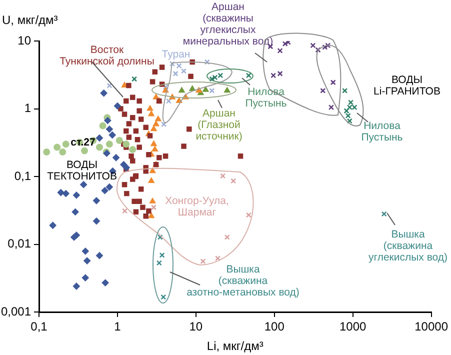 This screenshot has height=355, width=451. What do you see at coordinates (107, 56) in the screenshot?
I see `annotation: Восток Тункинской долины` at bounding box center [107, 56].